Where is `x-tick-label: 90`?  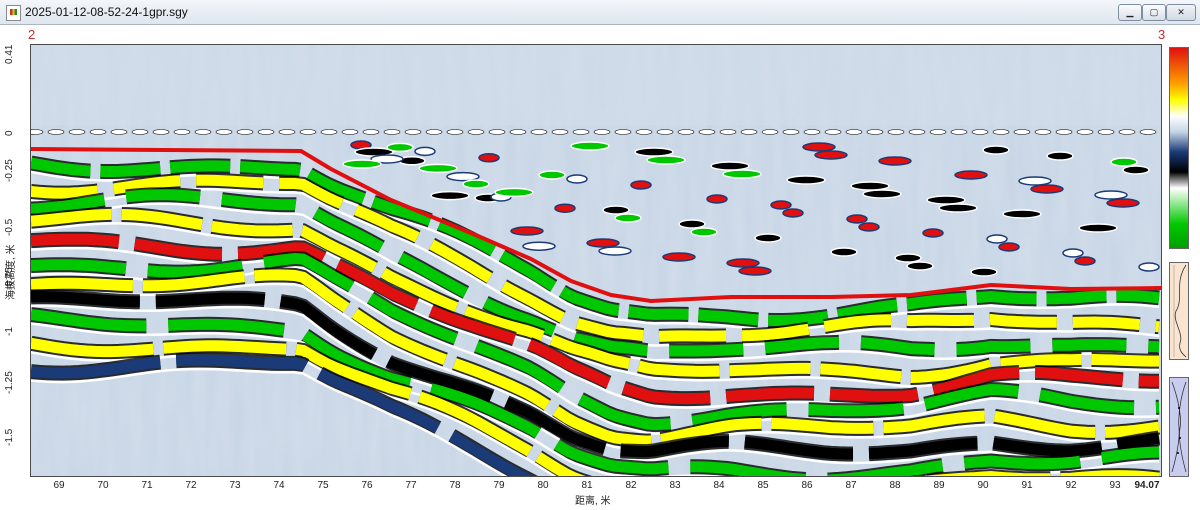
x-tick-label: 90 is located at coordinates (983, 485).